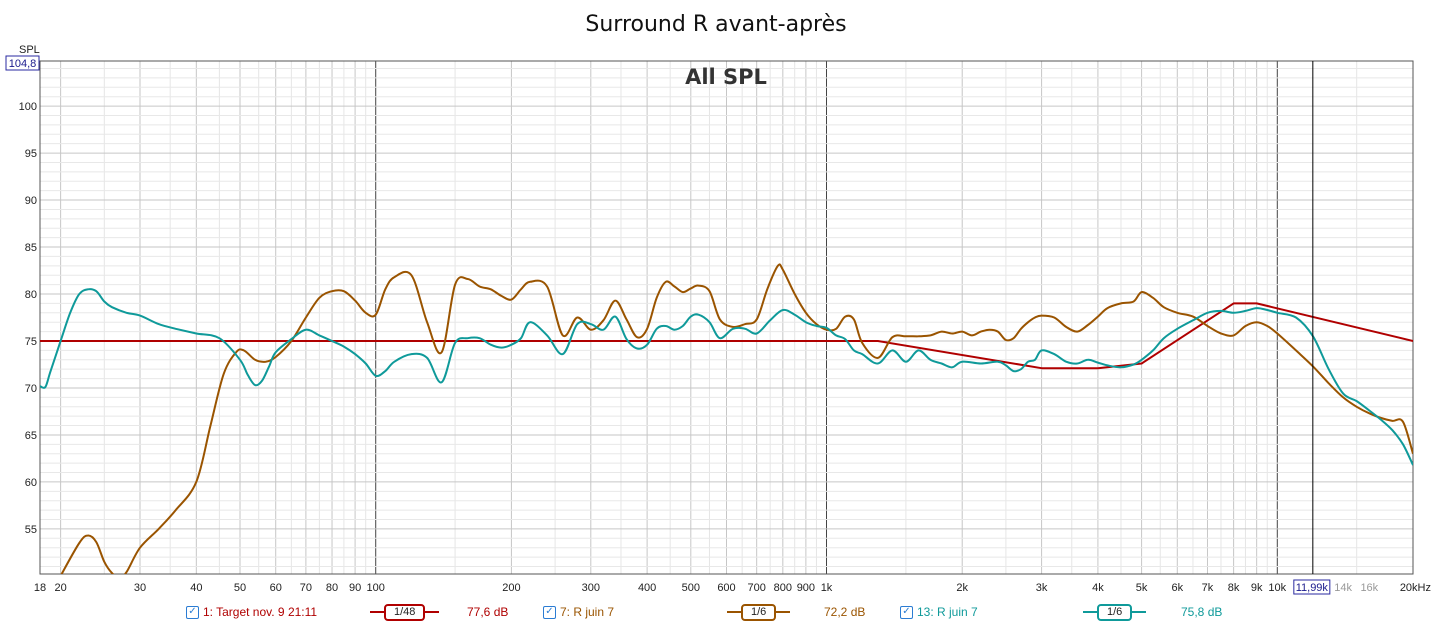 This screenshot has width=1433, height=625. I want to click on y-tick-label: 95, so click(31, 154).